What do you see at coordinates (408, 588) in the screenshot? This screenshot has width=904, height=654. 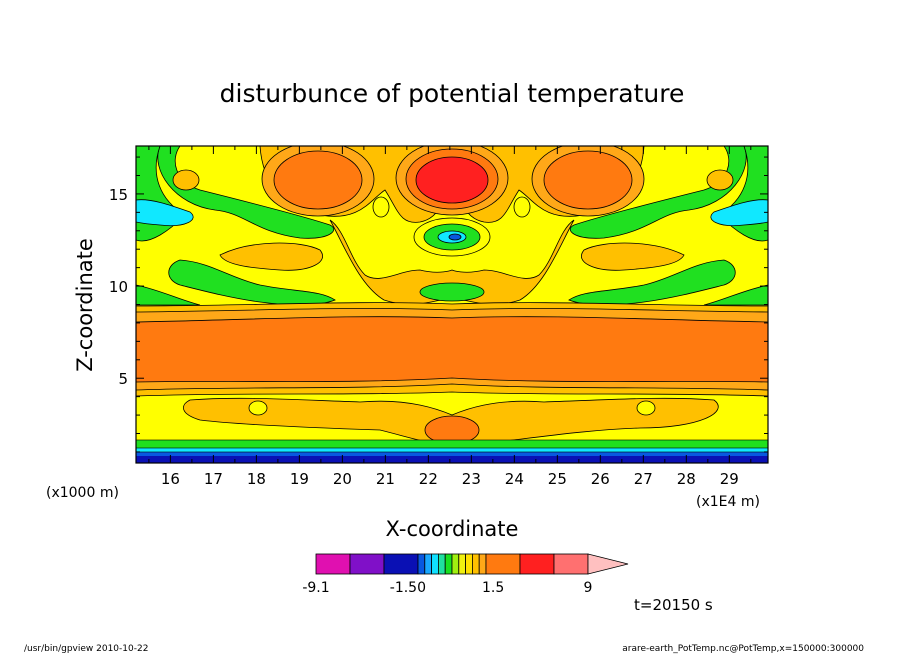 I see `colorbar-tick-label: -1.50` at bounding box center [408, 588].